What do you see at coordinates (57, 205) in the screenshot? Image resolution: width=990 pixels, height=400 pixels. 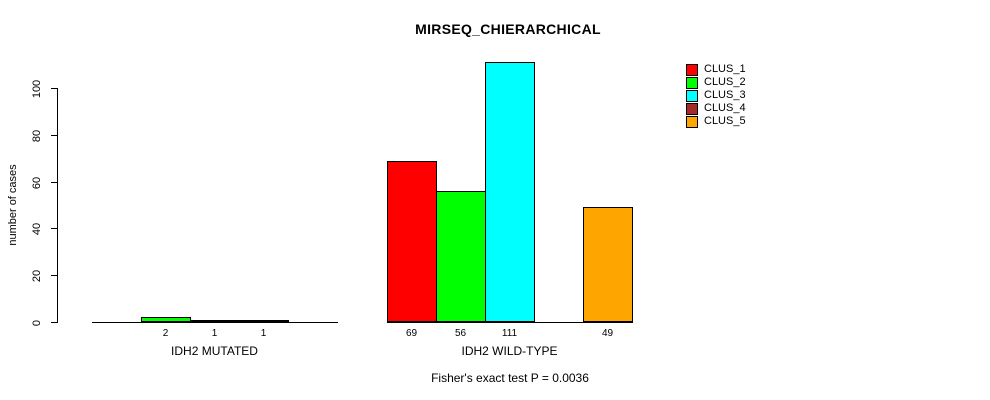 I see `y-axis-line` at bounding box center [57, 205].